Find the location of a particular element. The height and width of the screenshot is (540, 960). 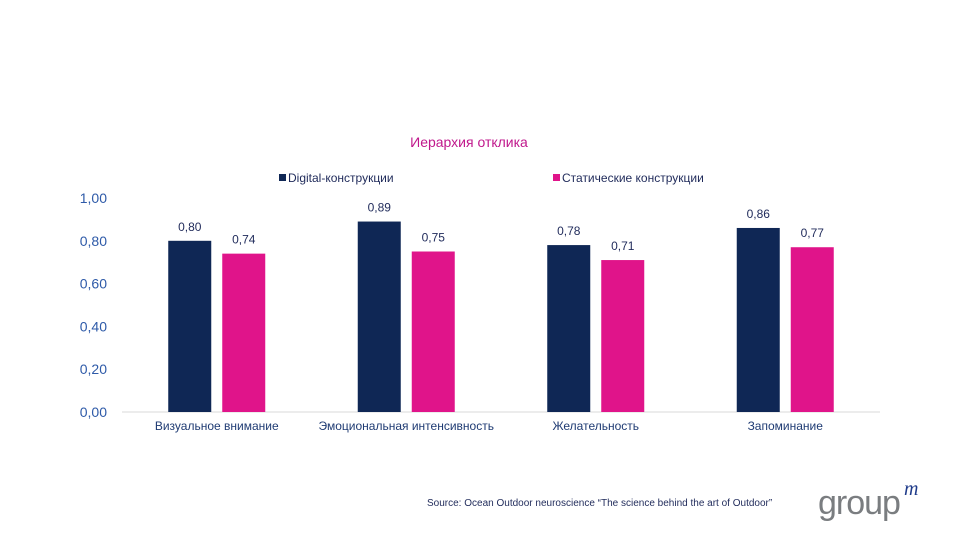

y-tick-label: 0,40 is located at coordinates (93, 326).